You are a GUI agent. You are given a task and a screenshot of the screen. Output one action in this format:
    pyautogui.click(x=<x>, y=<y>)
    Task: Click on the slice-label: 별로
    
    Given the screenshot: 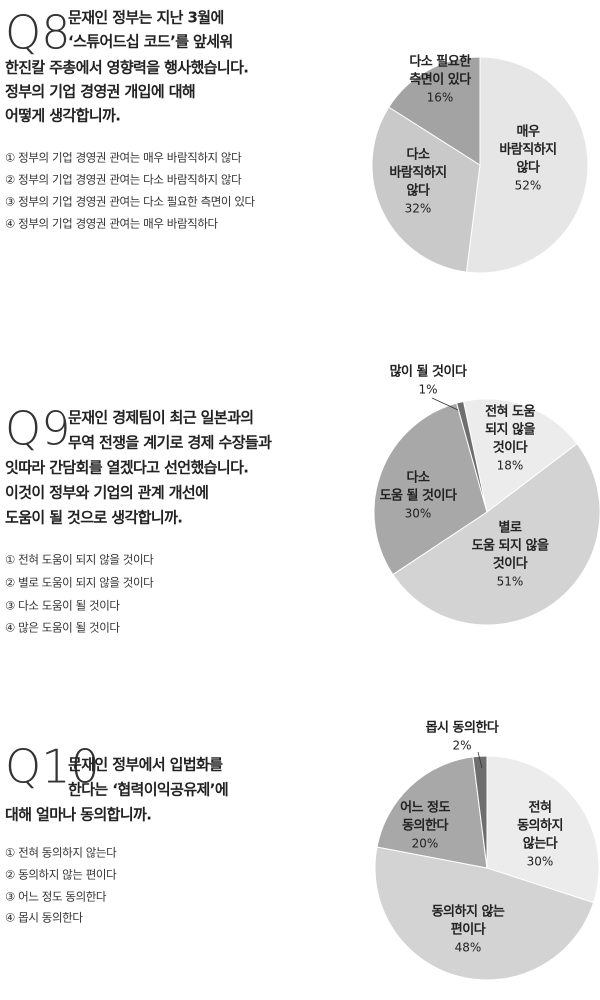 What is the action you would take?
    pyautogui.click(x=510, y=528)
    